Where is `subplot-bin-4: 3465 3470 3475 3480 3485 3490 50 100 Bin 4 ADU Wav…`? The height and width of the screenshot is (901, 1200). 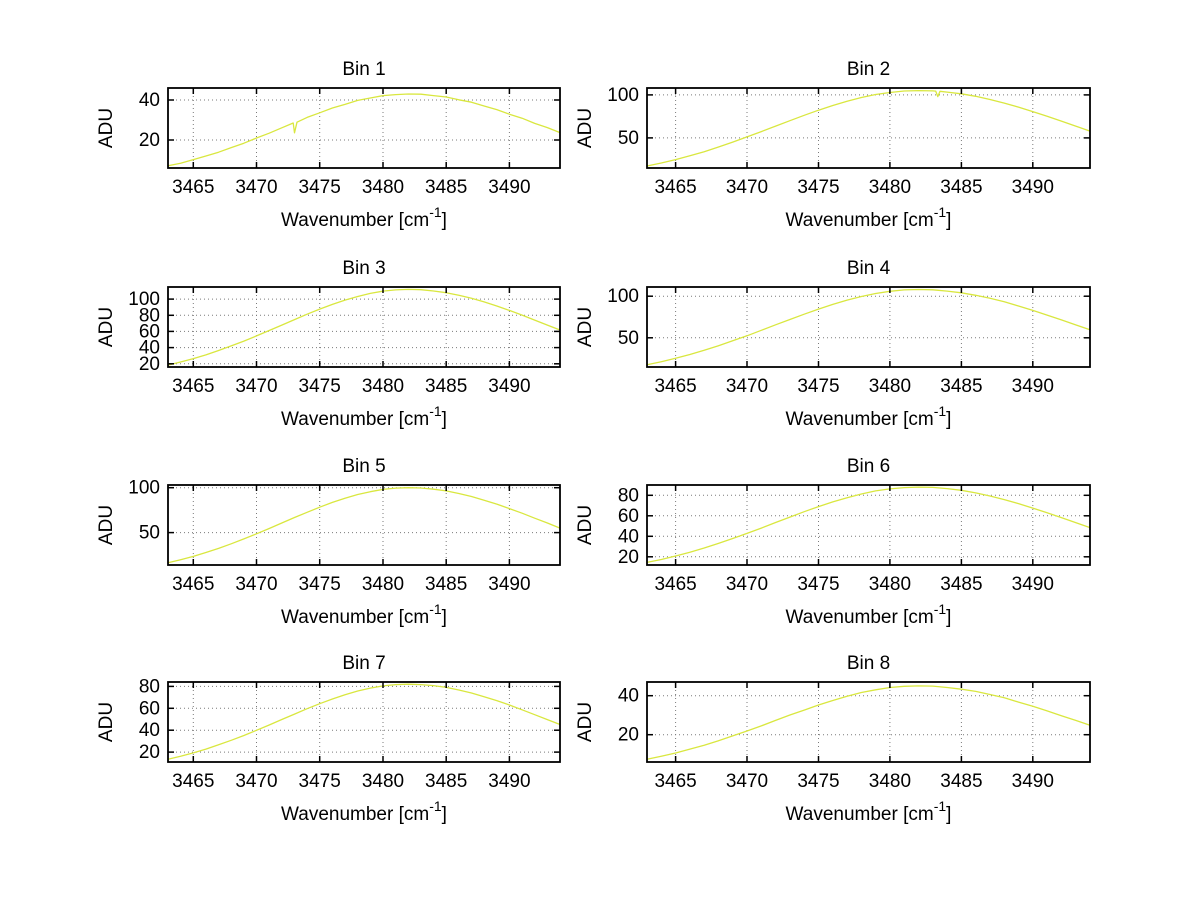 subplot-bin-4: 3465 3470 3475 3480 3485 3490 50 100 Bin 4 ADU Wav… is located at coordinates (833, 344).